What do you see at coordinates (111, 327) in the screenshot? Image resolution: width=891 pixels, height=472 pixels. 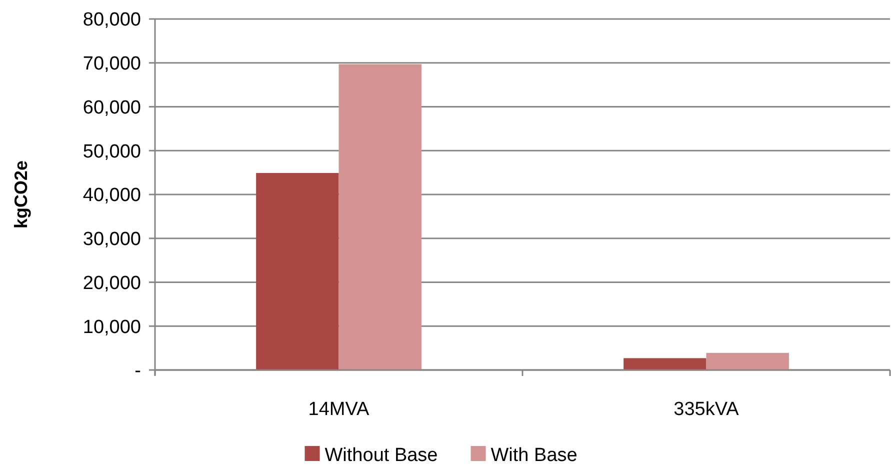 I see `y-tick-label: 10,000` at bounding box center [111, 327].